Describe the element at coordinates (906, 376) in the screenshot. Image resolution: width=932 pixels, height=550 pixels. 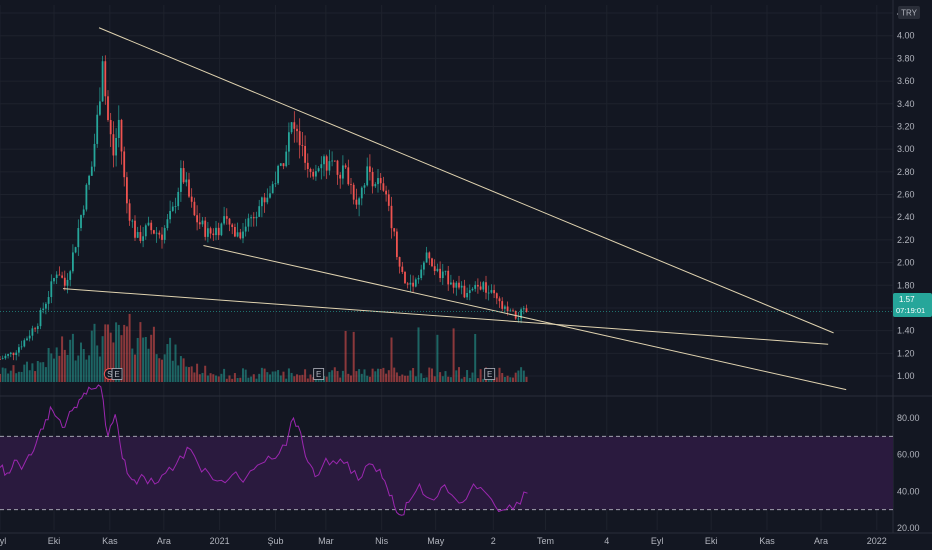
I see `price-tick-label: 1.00` at that location.